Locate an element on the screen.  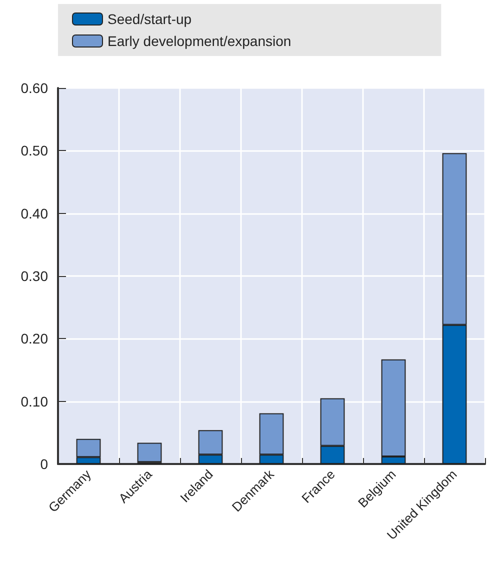
y-tick-label: 0.10 is located at coordinates (34, 401).